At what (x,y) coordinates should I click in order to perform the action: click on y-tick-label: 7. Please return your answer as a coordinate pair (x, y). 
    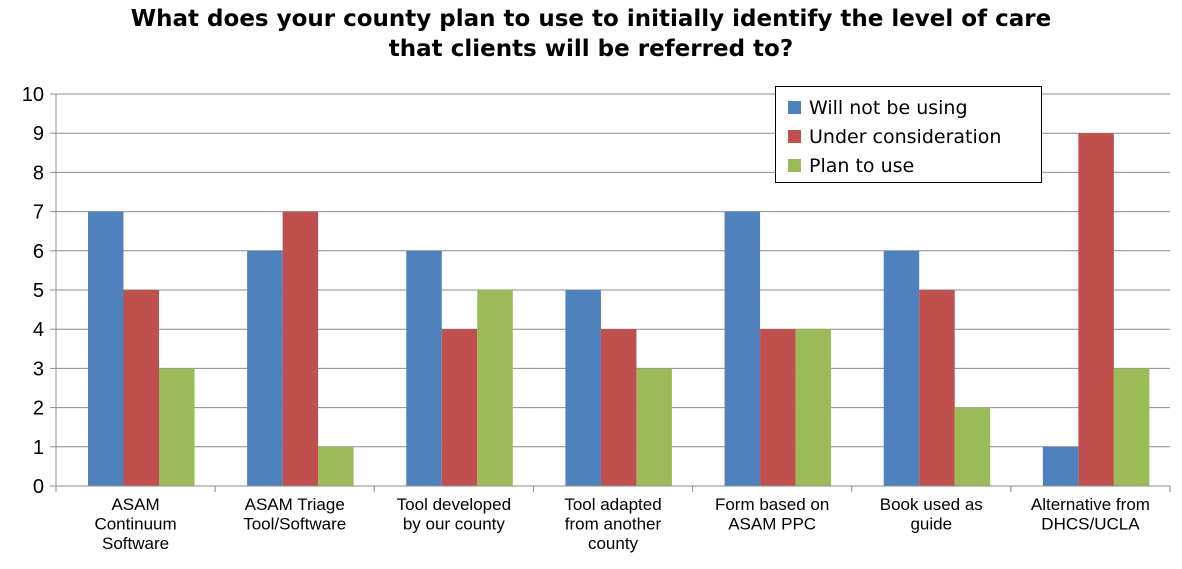
    Looking at the image, I should click on (38, 213).